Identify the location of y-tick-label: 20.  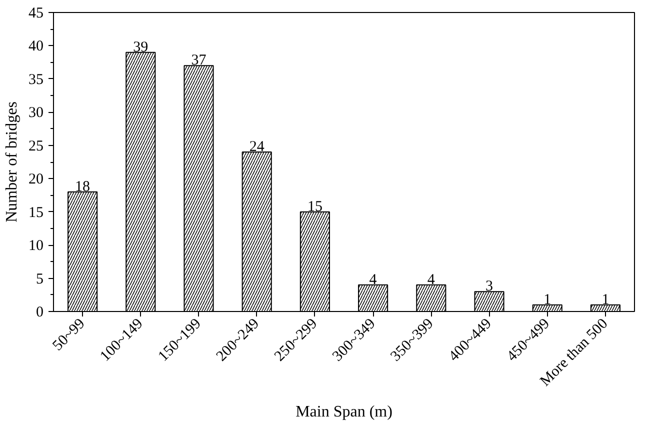
(36, 180).